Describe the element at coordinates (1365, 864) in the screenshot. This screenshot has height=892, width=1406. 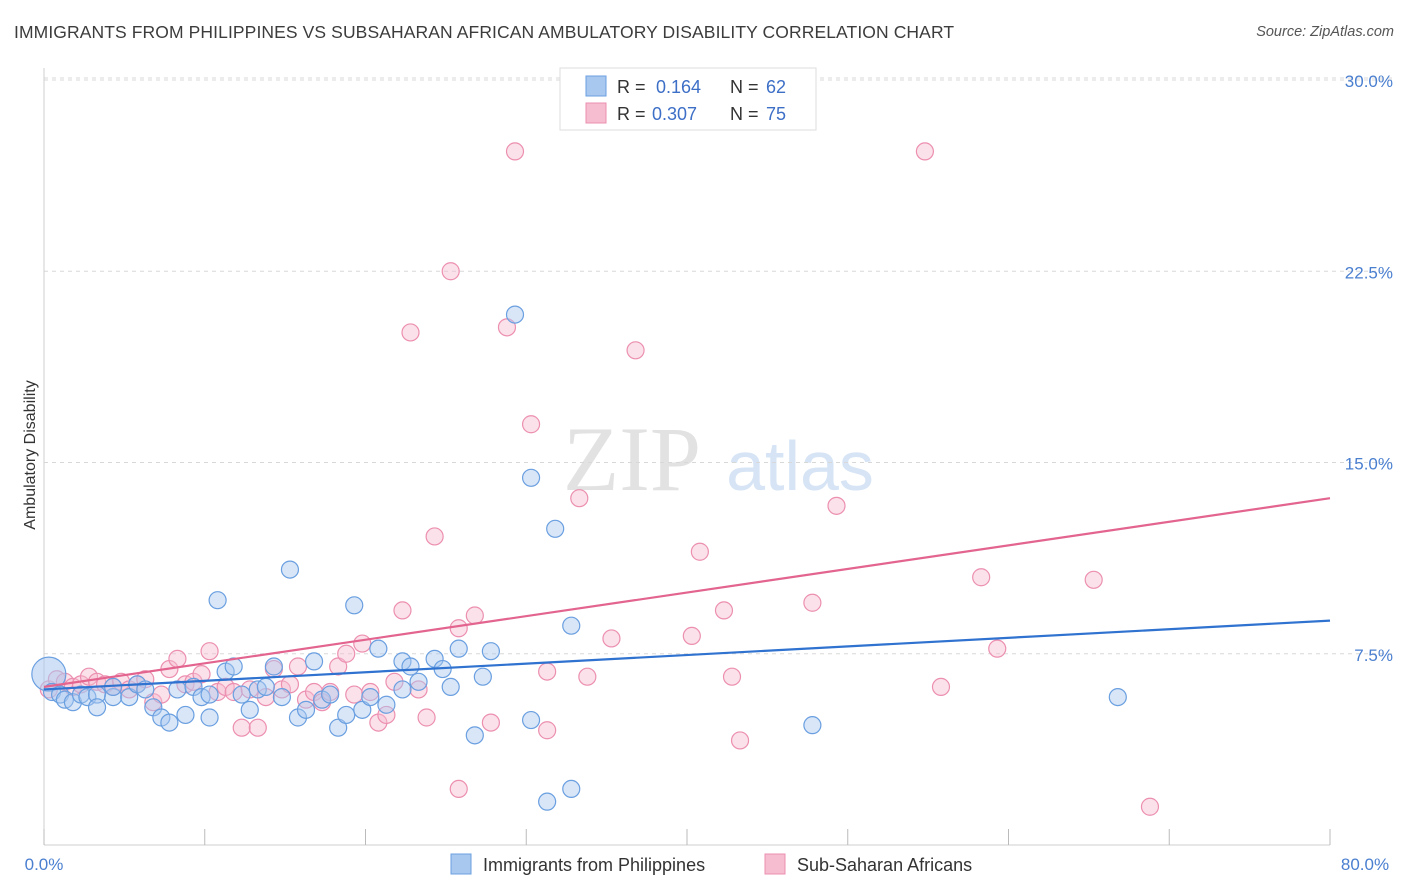
I see `x-tick-label-max: 80.0%` at that location.